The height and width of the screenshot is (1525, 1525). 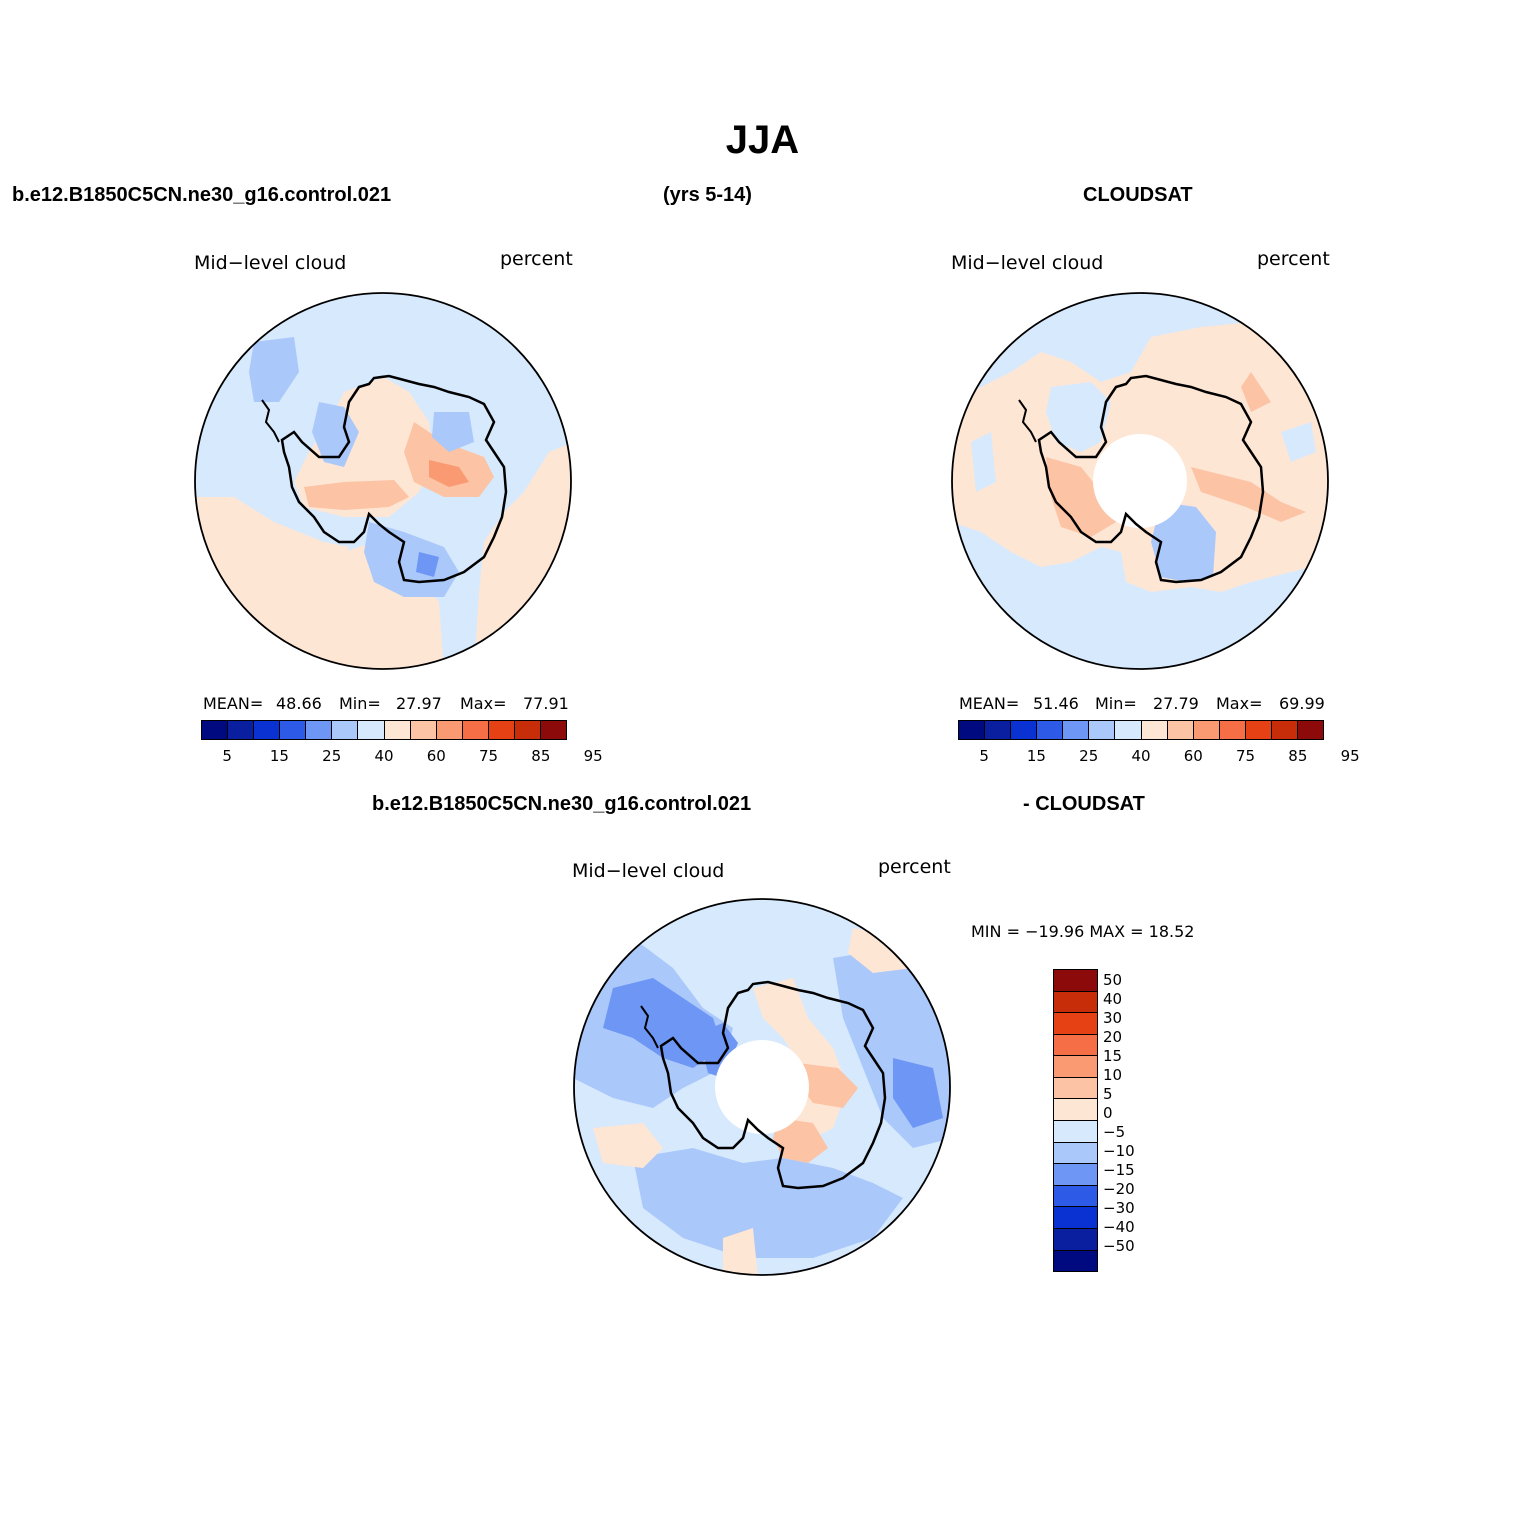 What do you see at coordinates (1138, 195) in the screenshot?
I see `obs-header: CLOUDSAT` at bounding box center [1138, 195].